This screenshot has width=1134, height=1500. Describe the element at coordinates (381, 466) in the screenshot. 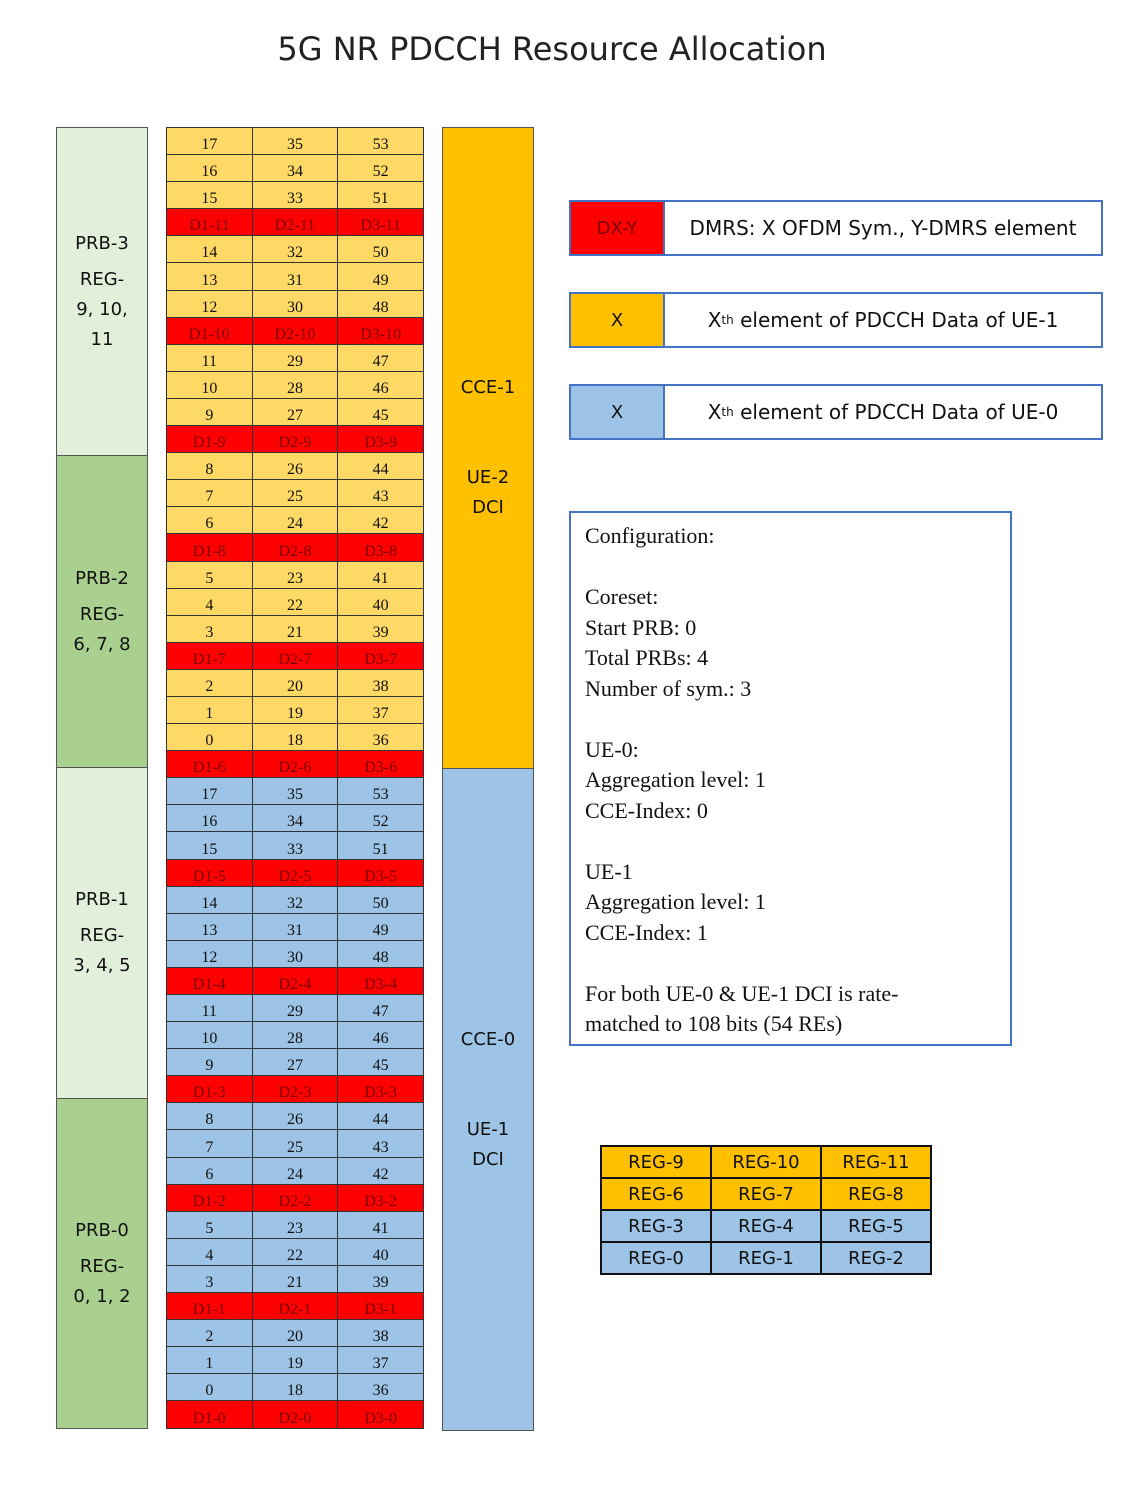

I see `ue1-data-cell: 44` at that location.